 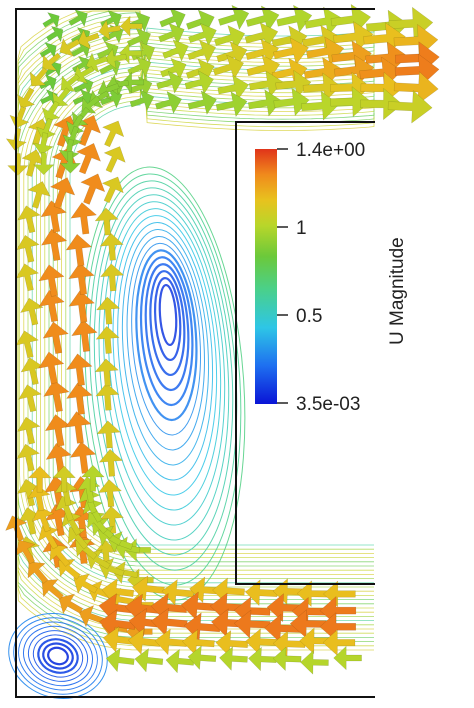 I want to click on corner-vortex-streamline, so click(x=58, y=656).